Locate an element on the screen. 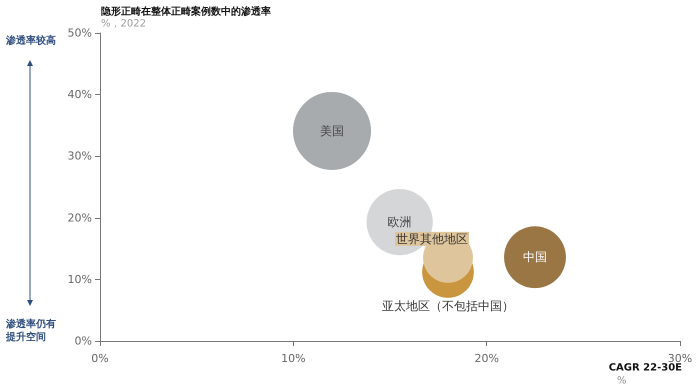  series-label: 中国 is located at coordinates (535, 257).